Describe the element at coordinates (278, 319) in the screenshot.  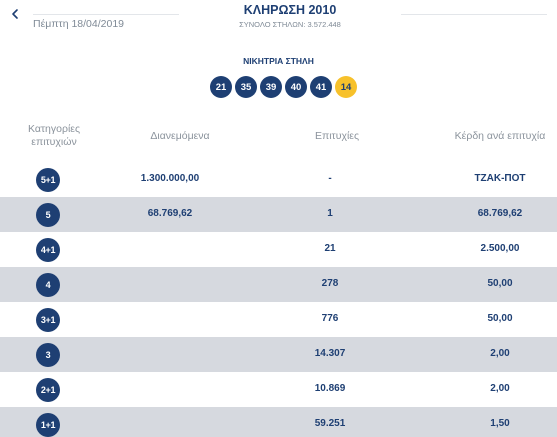
I see `table-row: 3+1 776 50,00` at that location.